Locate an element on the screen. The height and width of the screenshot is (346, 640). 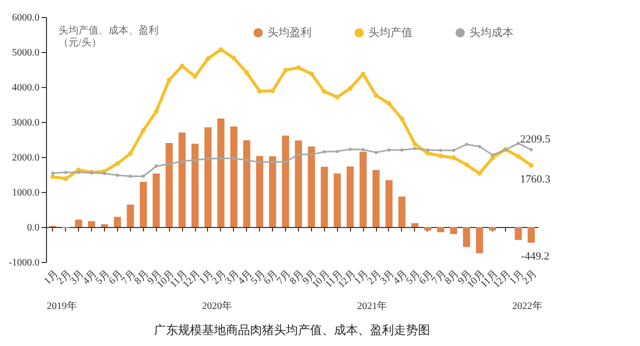
legend-label: 头均盈利 is located at coordinates (290, 32).